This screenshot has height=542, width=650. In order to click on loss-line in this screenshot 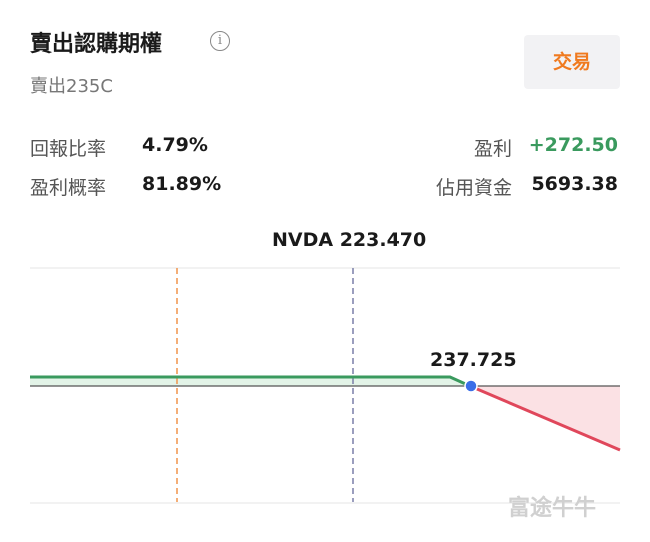, I will do `click(545, 418)`.